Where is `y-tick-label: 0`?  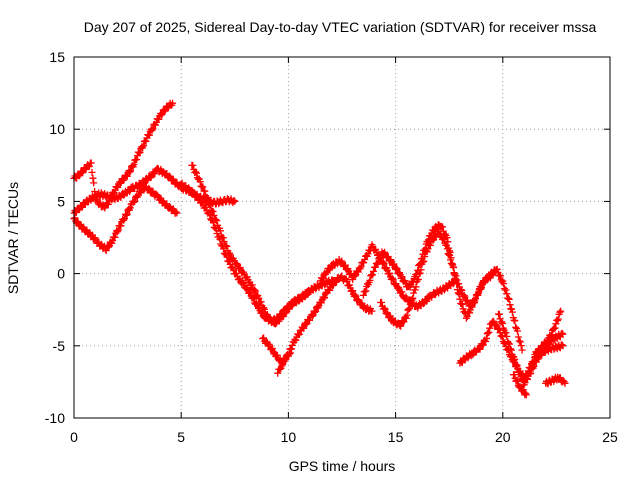
y-tick-label: 0 is located at coordinates (61, 274).